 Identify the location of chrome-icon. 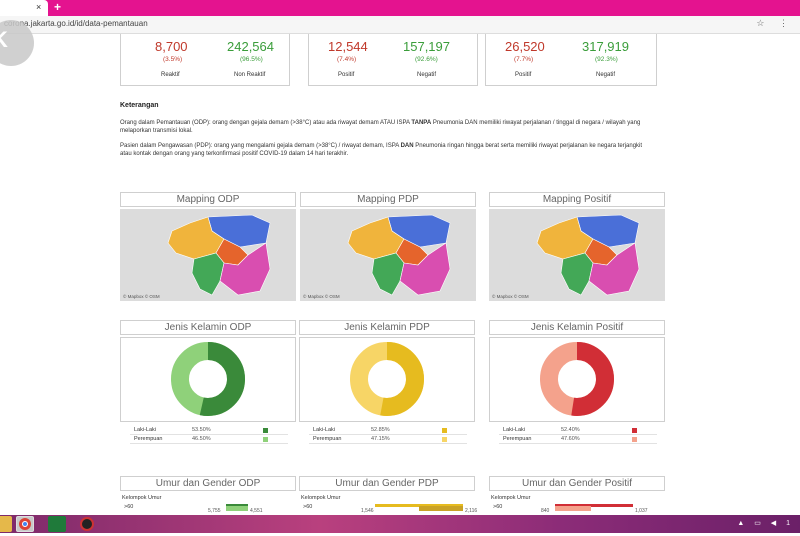
(25, 524).